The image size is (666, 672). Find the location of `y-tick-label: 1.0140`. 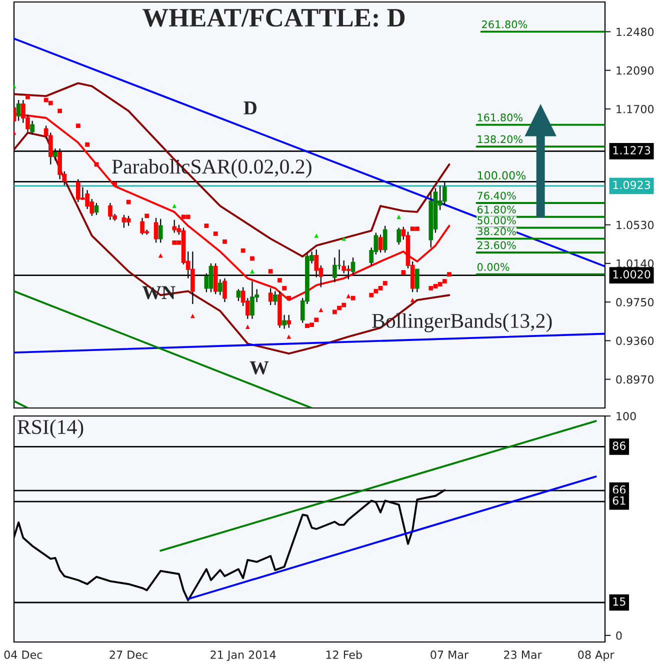

y-tick-label: 1.0140 is located at coordinates (635, 263).